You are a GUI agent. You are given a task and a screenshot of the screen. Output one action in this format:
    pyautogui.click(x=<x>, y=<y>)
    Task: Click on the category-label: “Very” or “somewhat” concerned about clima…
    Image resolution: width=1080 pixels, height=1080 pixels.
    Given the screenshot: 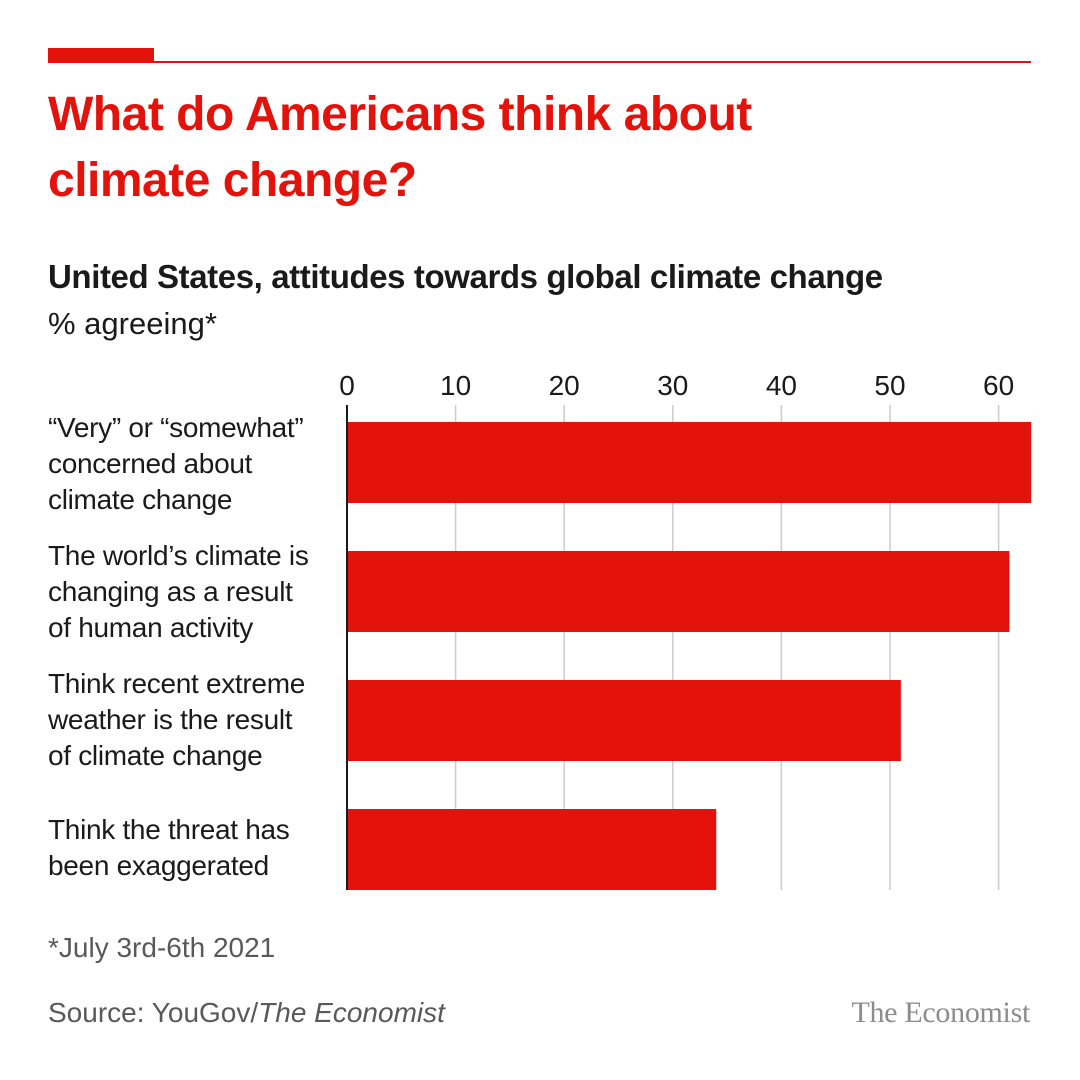 What is the action you would take?
    pyautogui.click(x=193, y=464)
    